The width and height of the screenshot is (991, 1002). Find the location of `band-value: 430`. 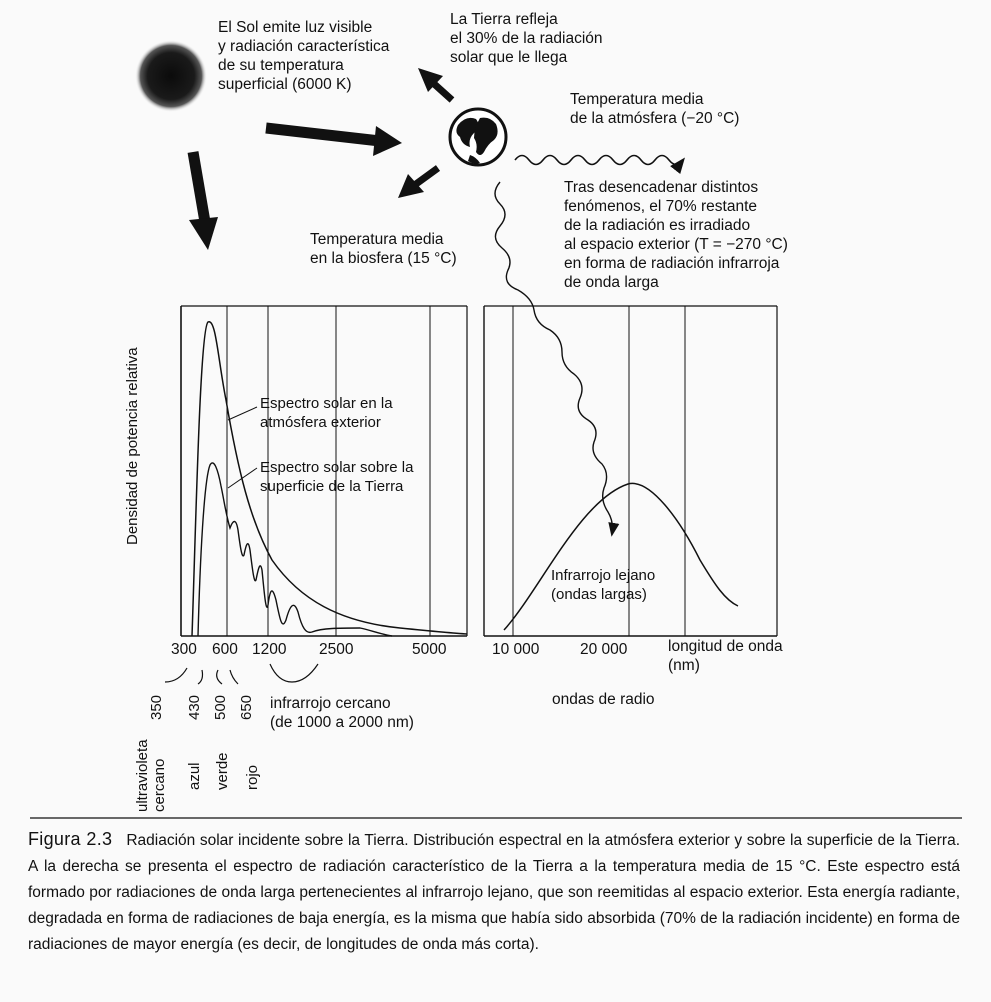

band-value: 430 is located at coordinates (194, 707).